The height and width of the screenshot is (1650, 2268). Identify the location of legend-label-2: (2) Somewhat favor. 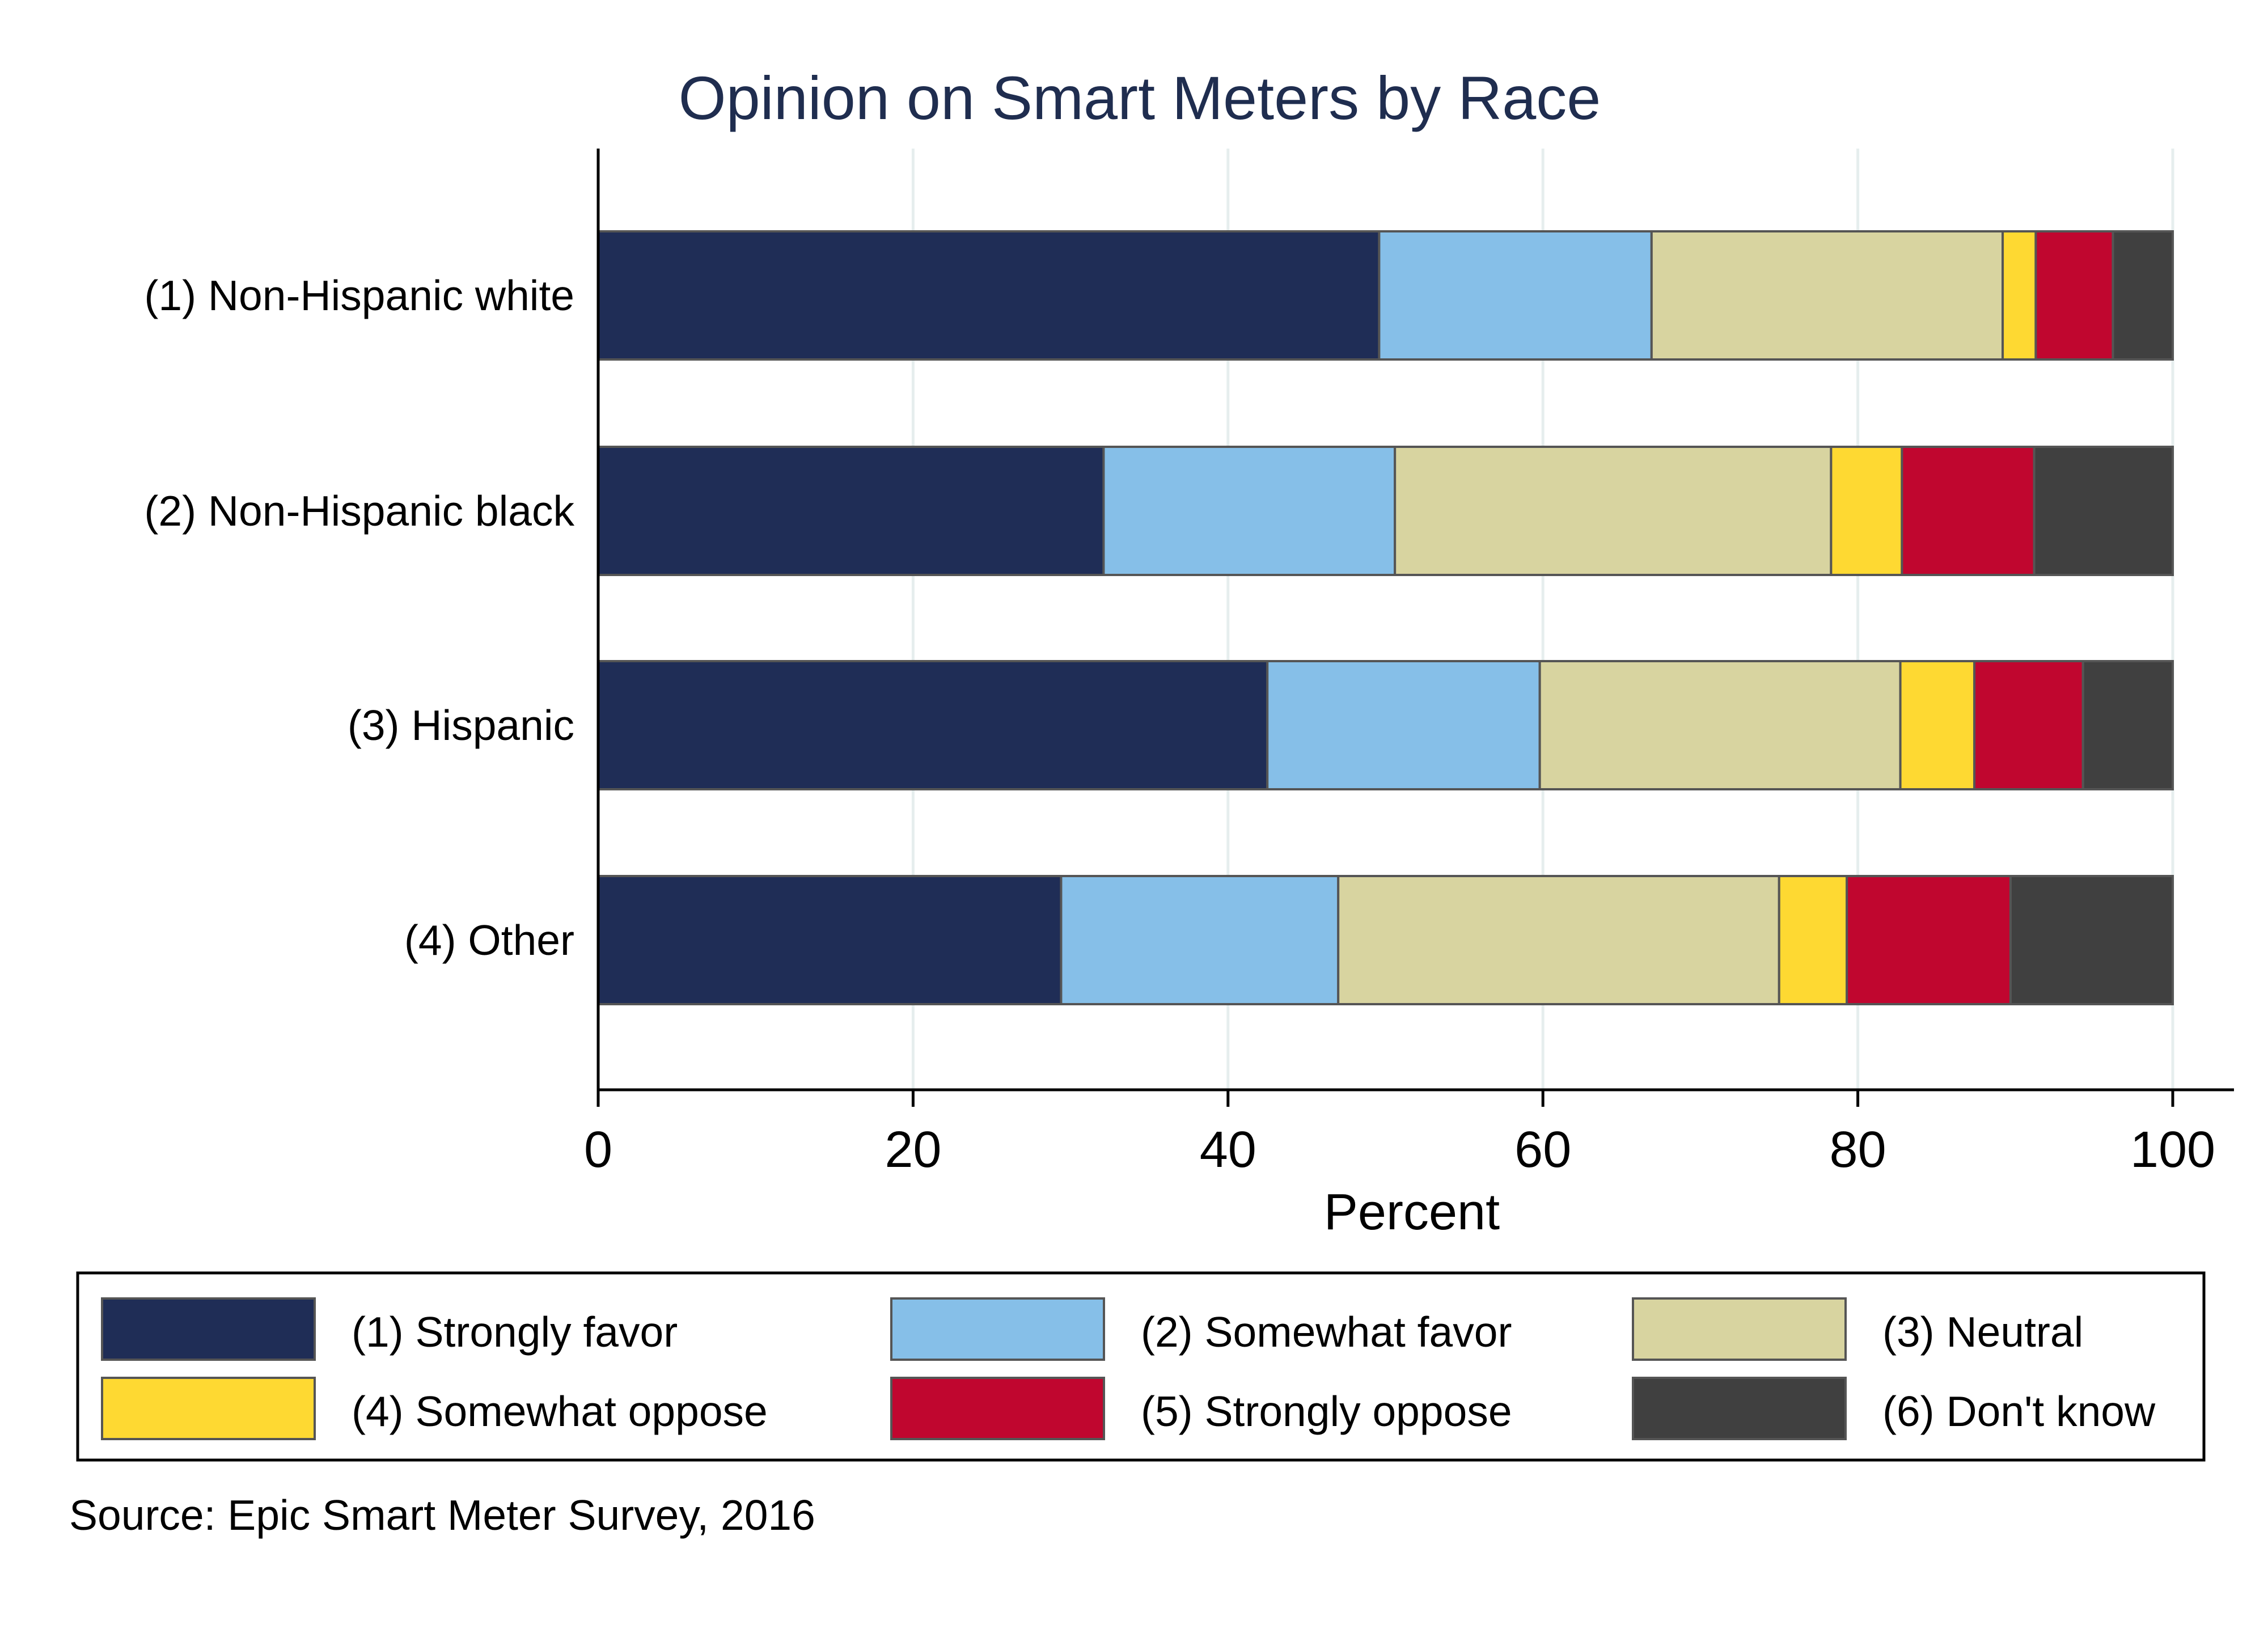
(1326, 1332).